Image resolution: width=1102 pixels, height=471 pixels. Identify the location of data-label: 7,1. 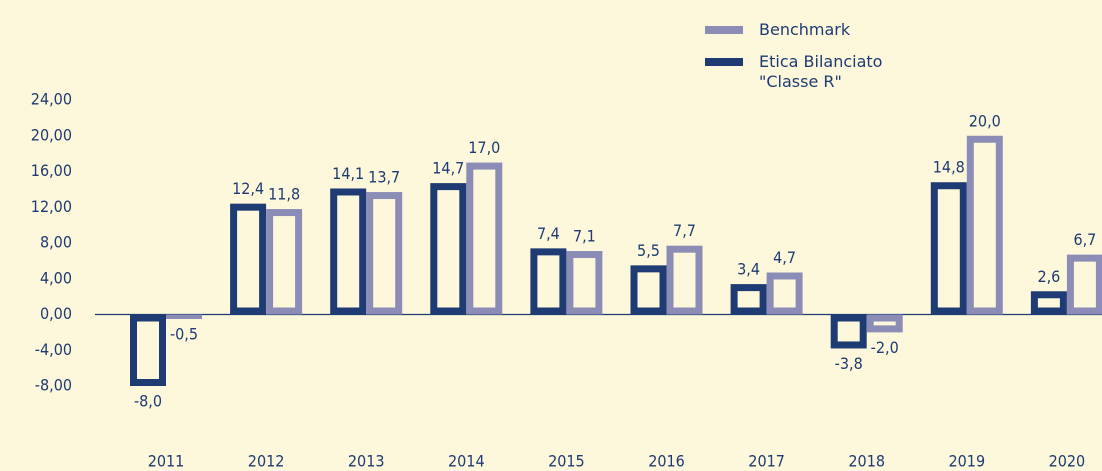
(584, 236).